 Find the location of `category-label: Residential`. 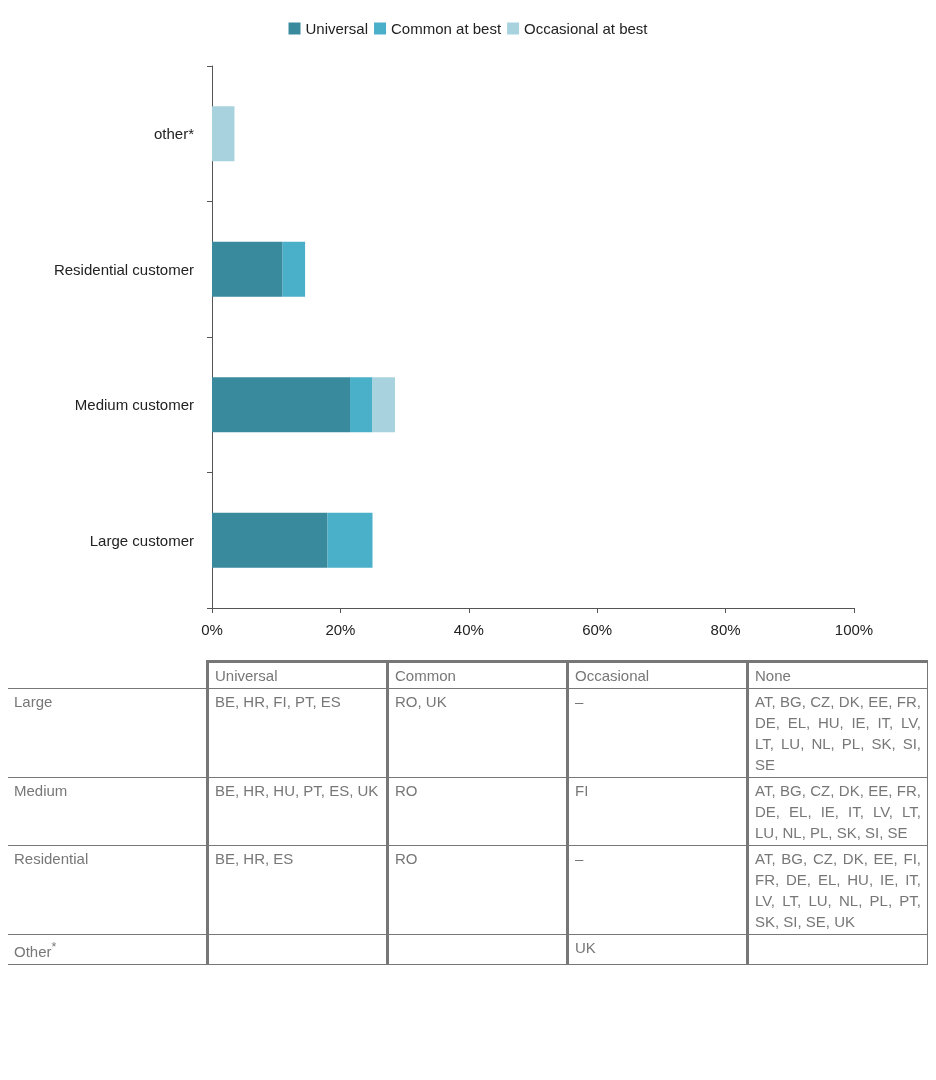

category-label: Residential is located at coordinates (51, 858).